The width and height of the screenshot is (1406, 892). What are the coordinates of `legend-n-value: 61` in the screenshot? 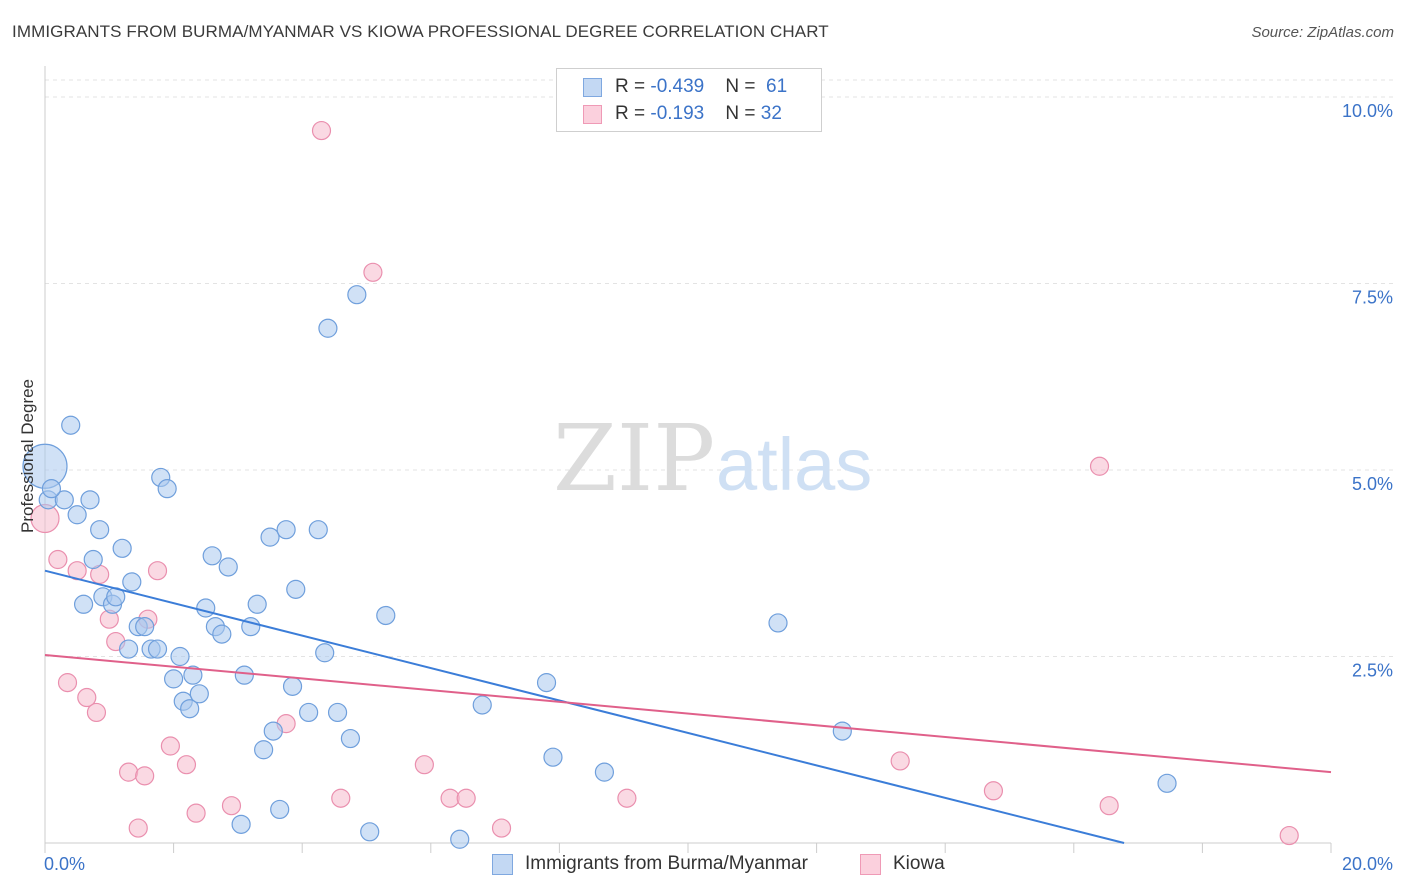 It's located at (777, 86).